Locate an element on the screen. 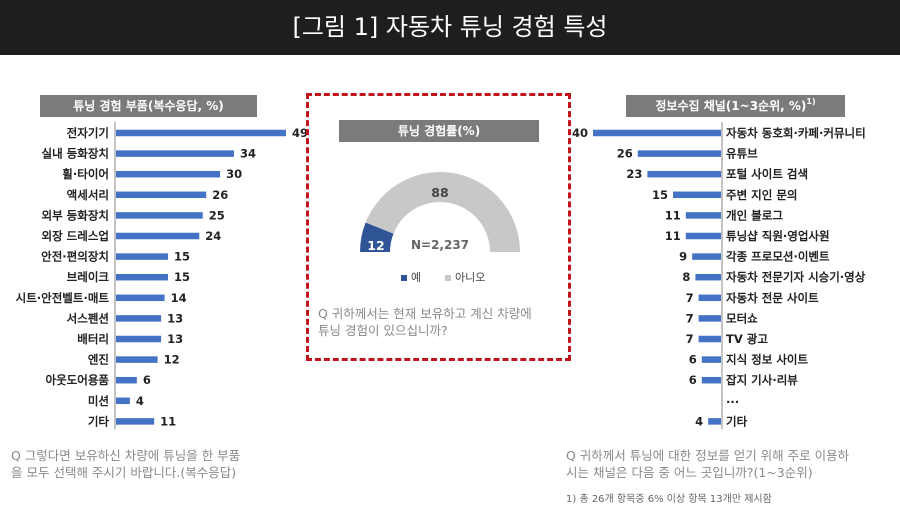 This screenshot has height=524, width=900. category-label: 자동차 전문기자 시승기·영상 is located at coordinates (796, 277).